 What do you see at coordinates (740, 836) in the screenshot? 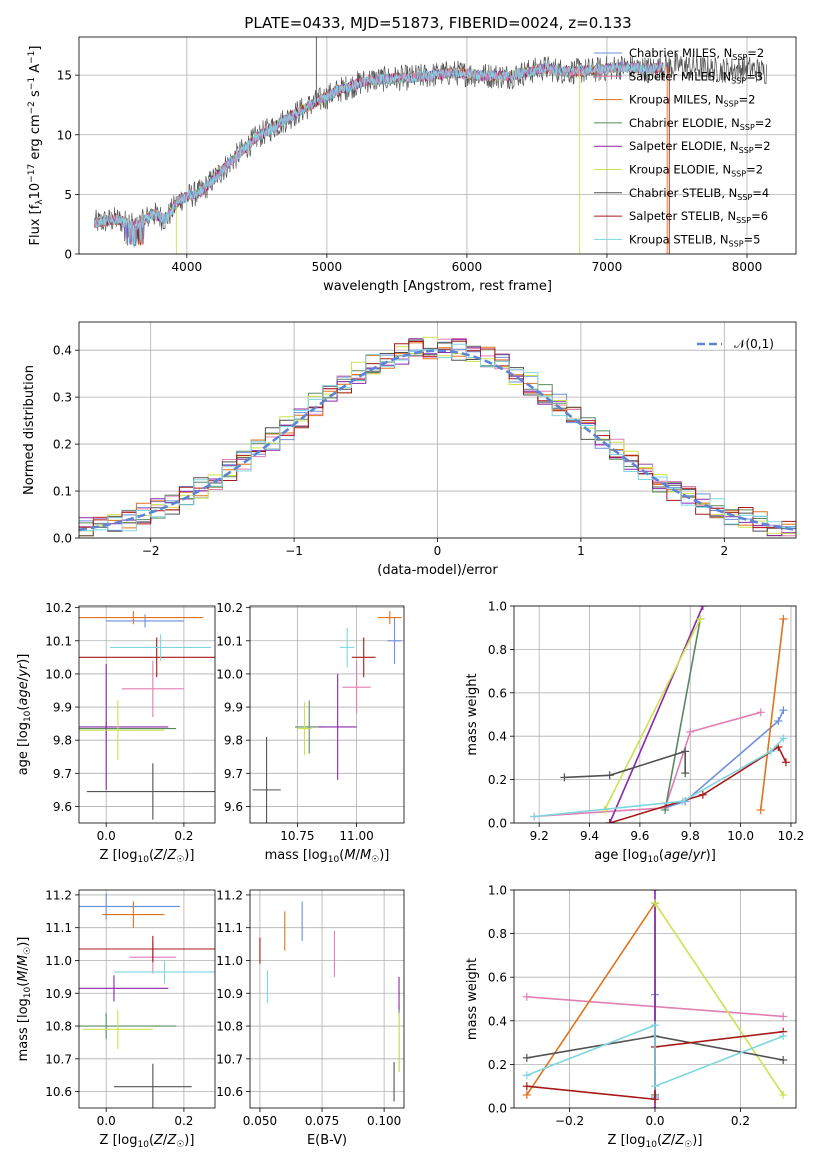
I see `x-tick-label: 10.0` at bounding box center [740, 836].